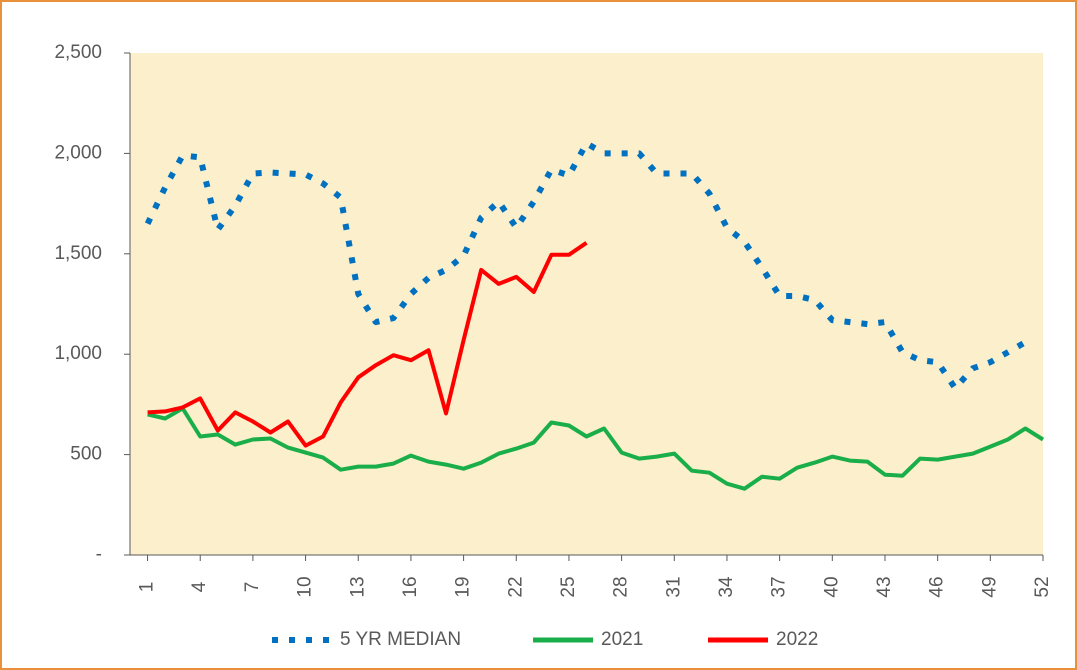 Image resolution: width=1077 pixels, height=670 pixels. Describe the element at coordinates (937, 586) in the screenshot. I see `x-tick-label: 46` at that location.